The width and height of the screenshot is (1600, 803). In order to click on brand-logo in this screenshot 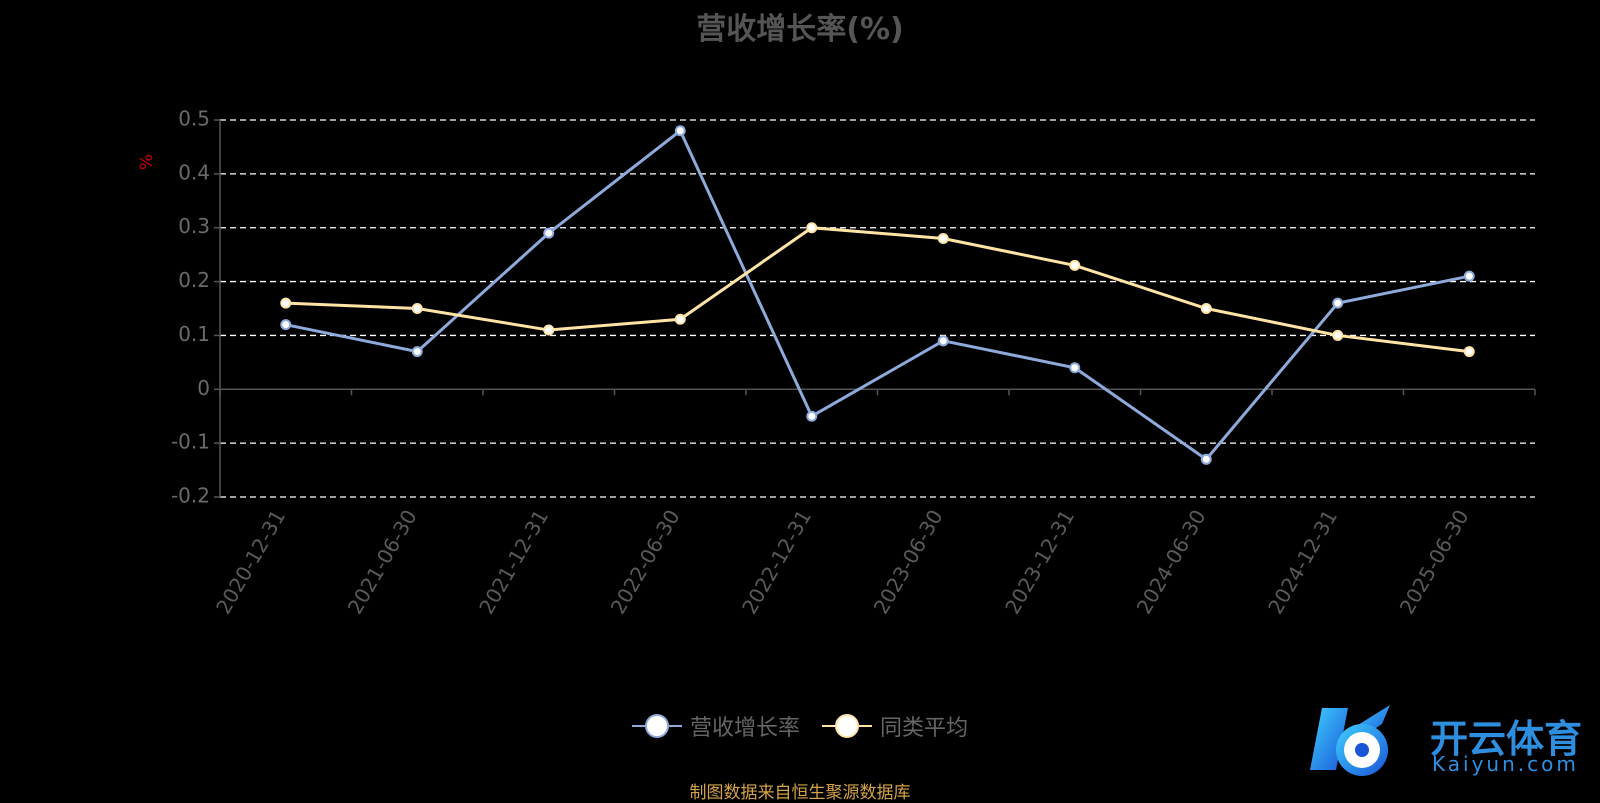, I will do `click(1350, 740)`.